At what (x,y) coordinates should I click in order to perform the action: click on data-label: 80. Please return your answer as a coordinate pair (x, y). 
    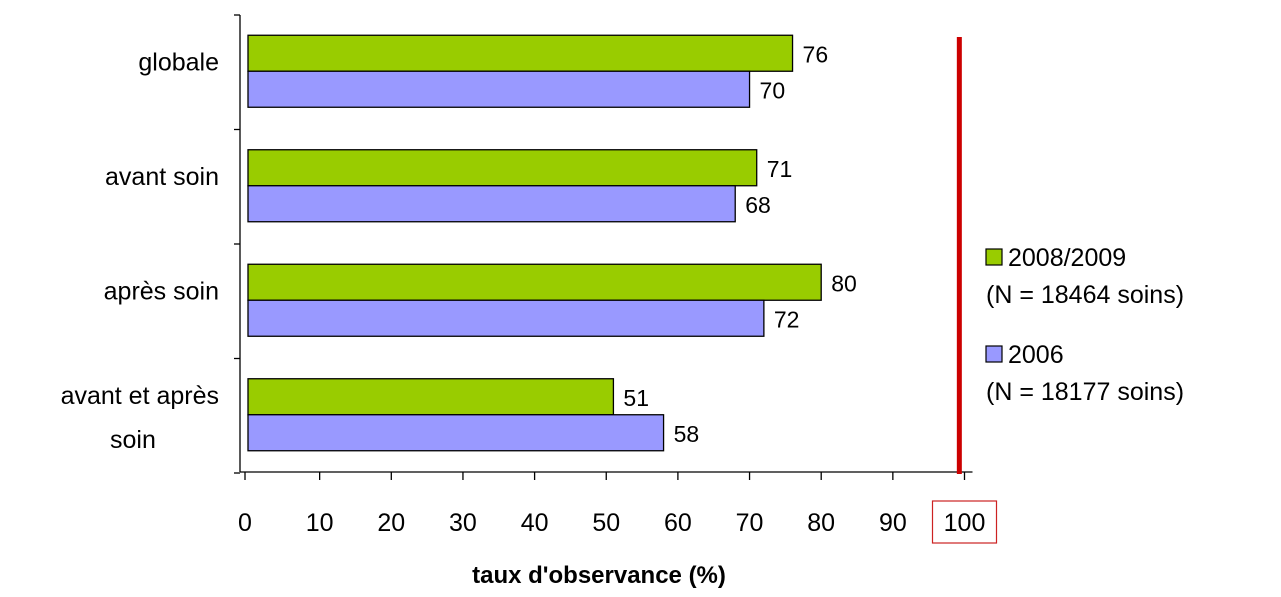
    Looking at the image, I should click on (844, 283).